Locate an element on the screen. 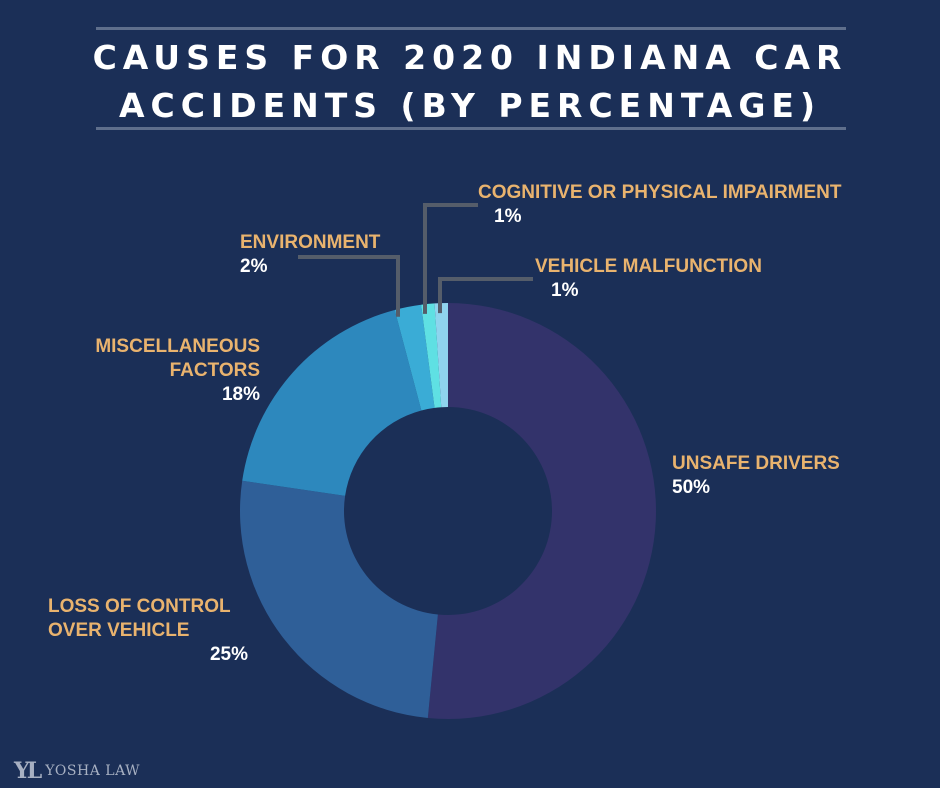 The image size is (940, 788). label-misc: MISCELLANEOUS FACTORS 18% is located at coordinates (177, 371).